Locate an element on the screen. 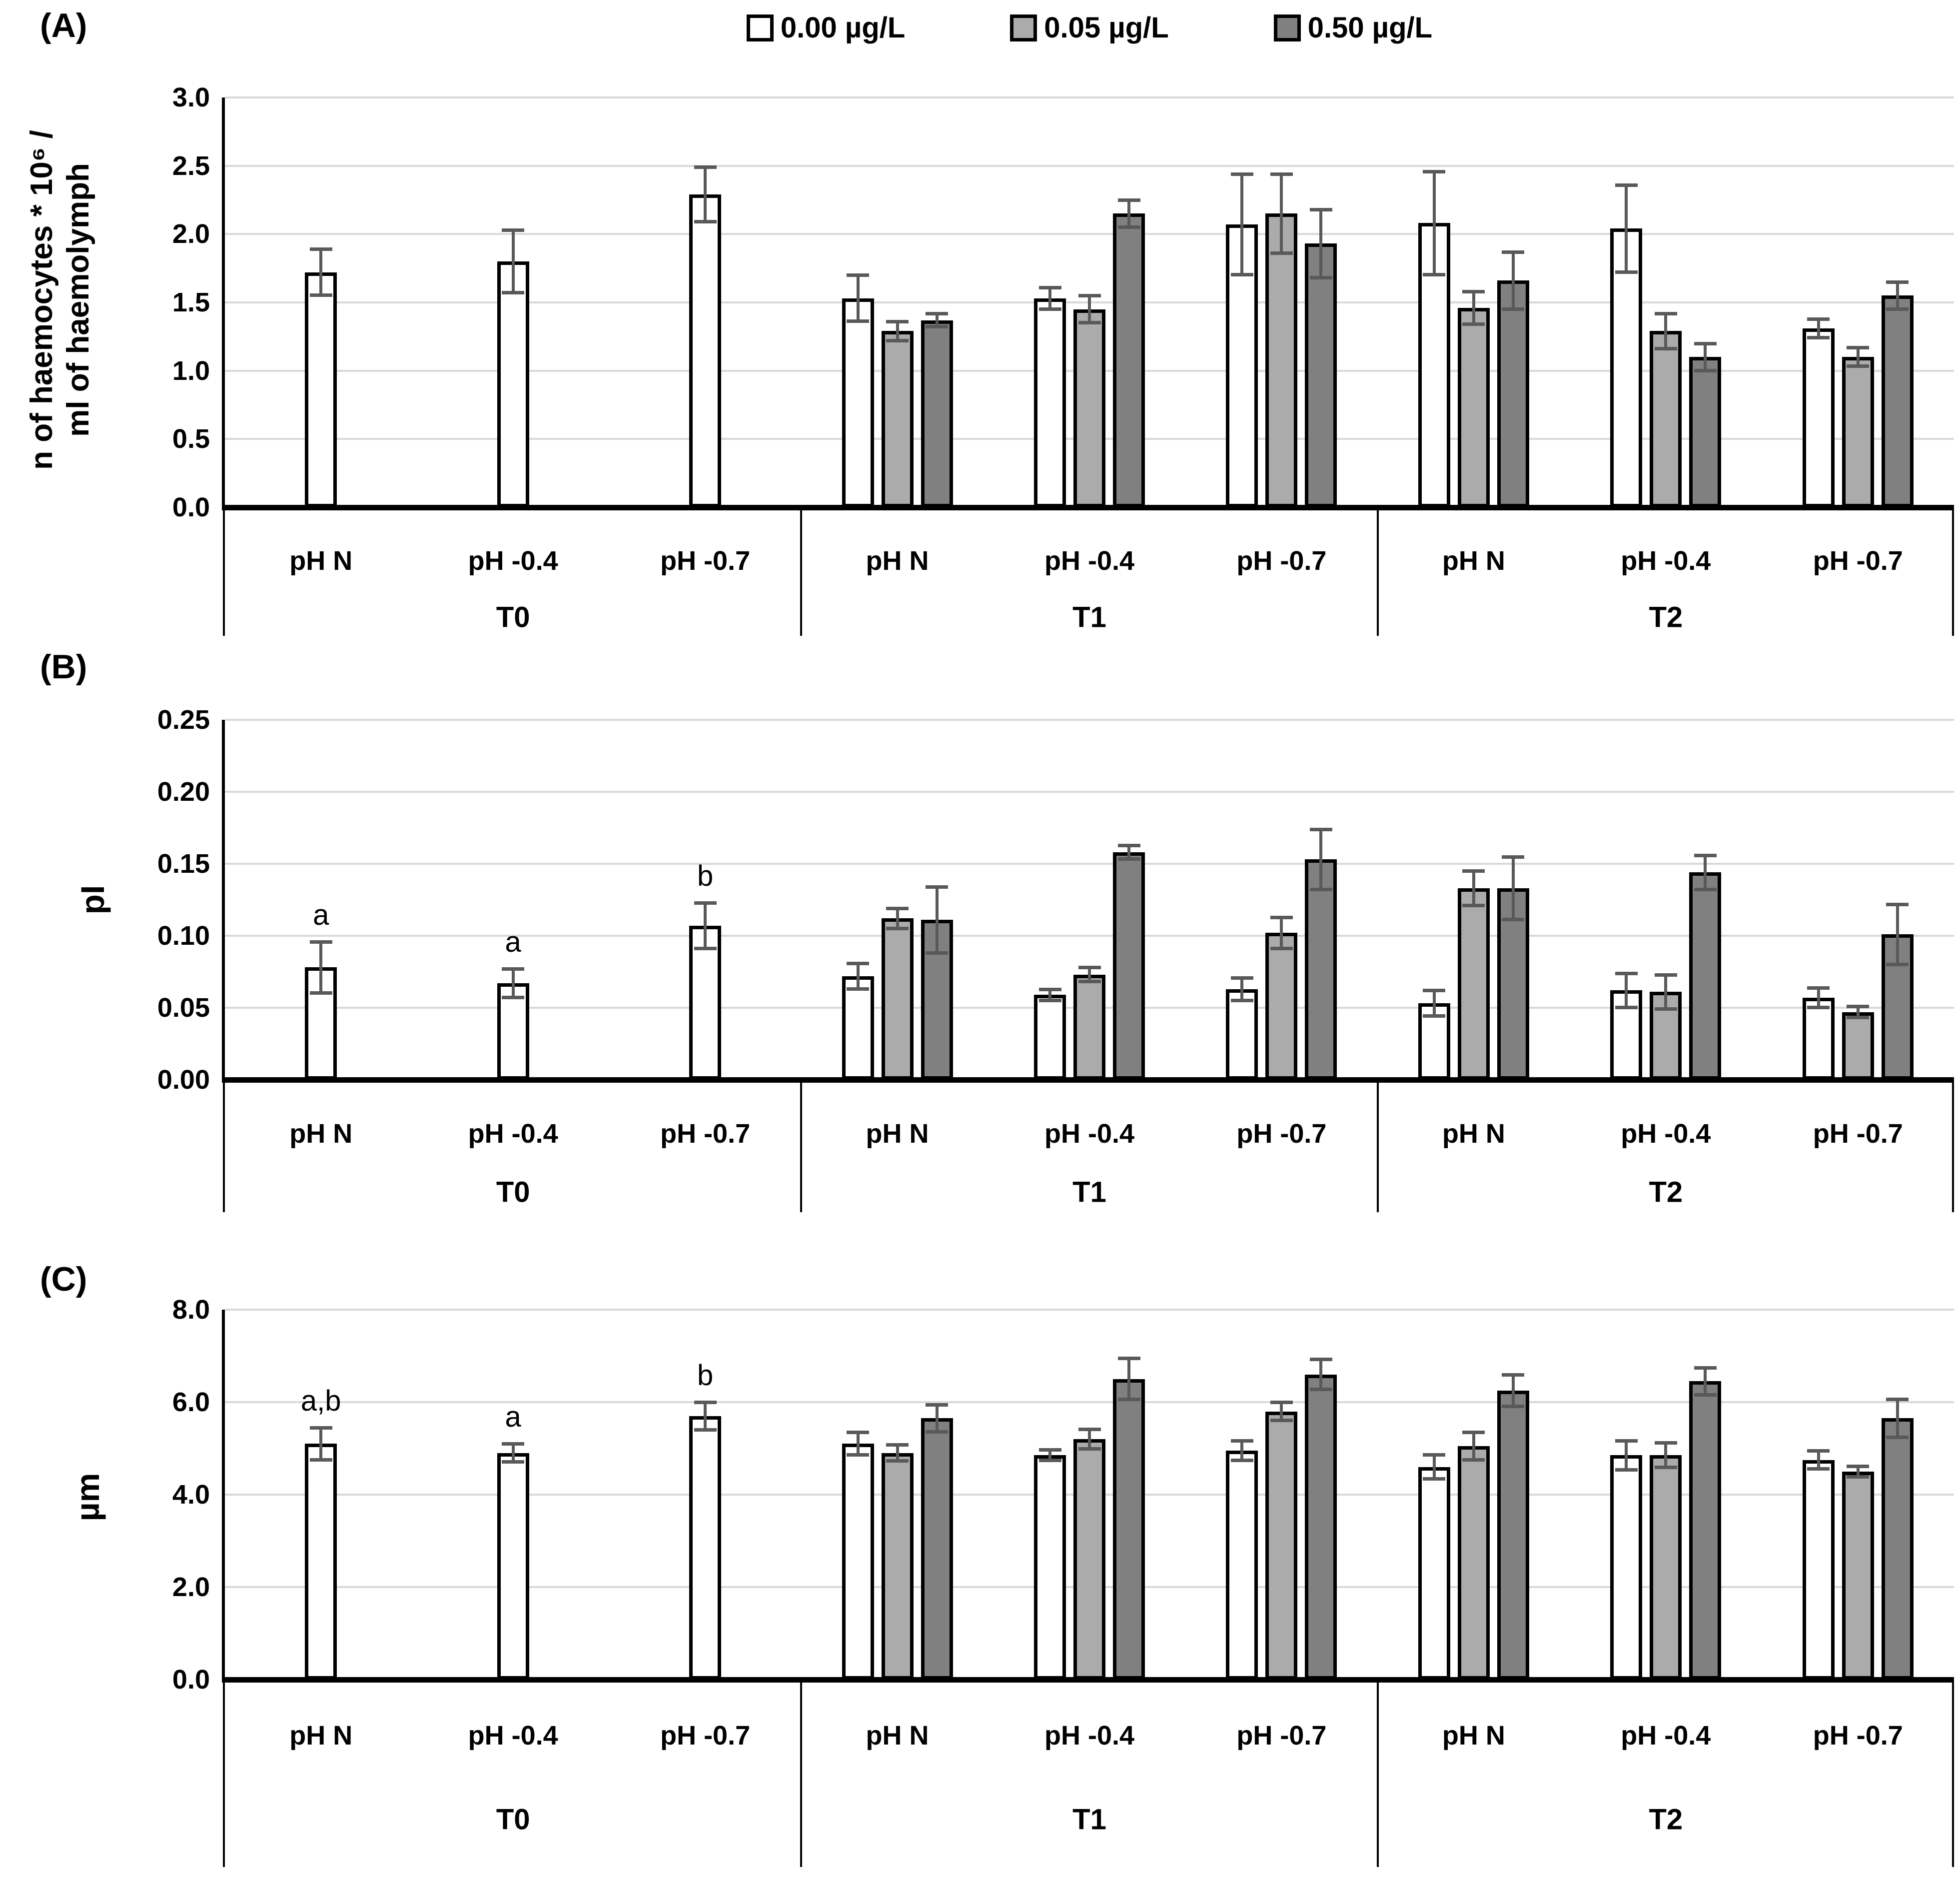  significance-letter: b is located at coordinates (705, 1375).